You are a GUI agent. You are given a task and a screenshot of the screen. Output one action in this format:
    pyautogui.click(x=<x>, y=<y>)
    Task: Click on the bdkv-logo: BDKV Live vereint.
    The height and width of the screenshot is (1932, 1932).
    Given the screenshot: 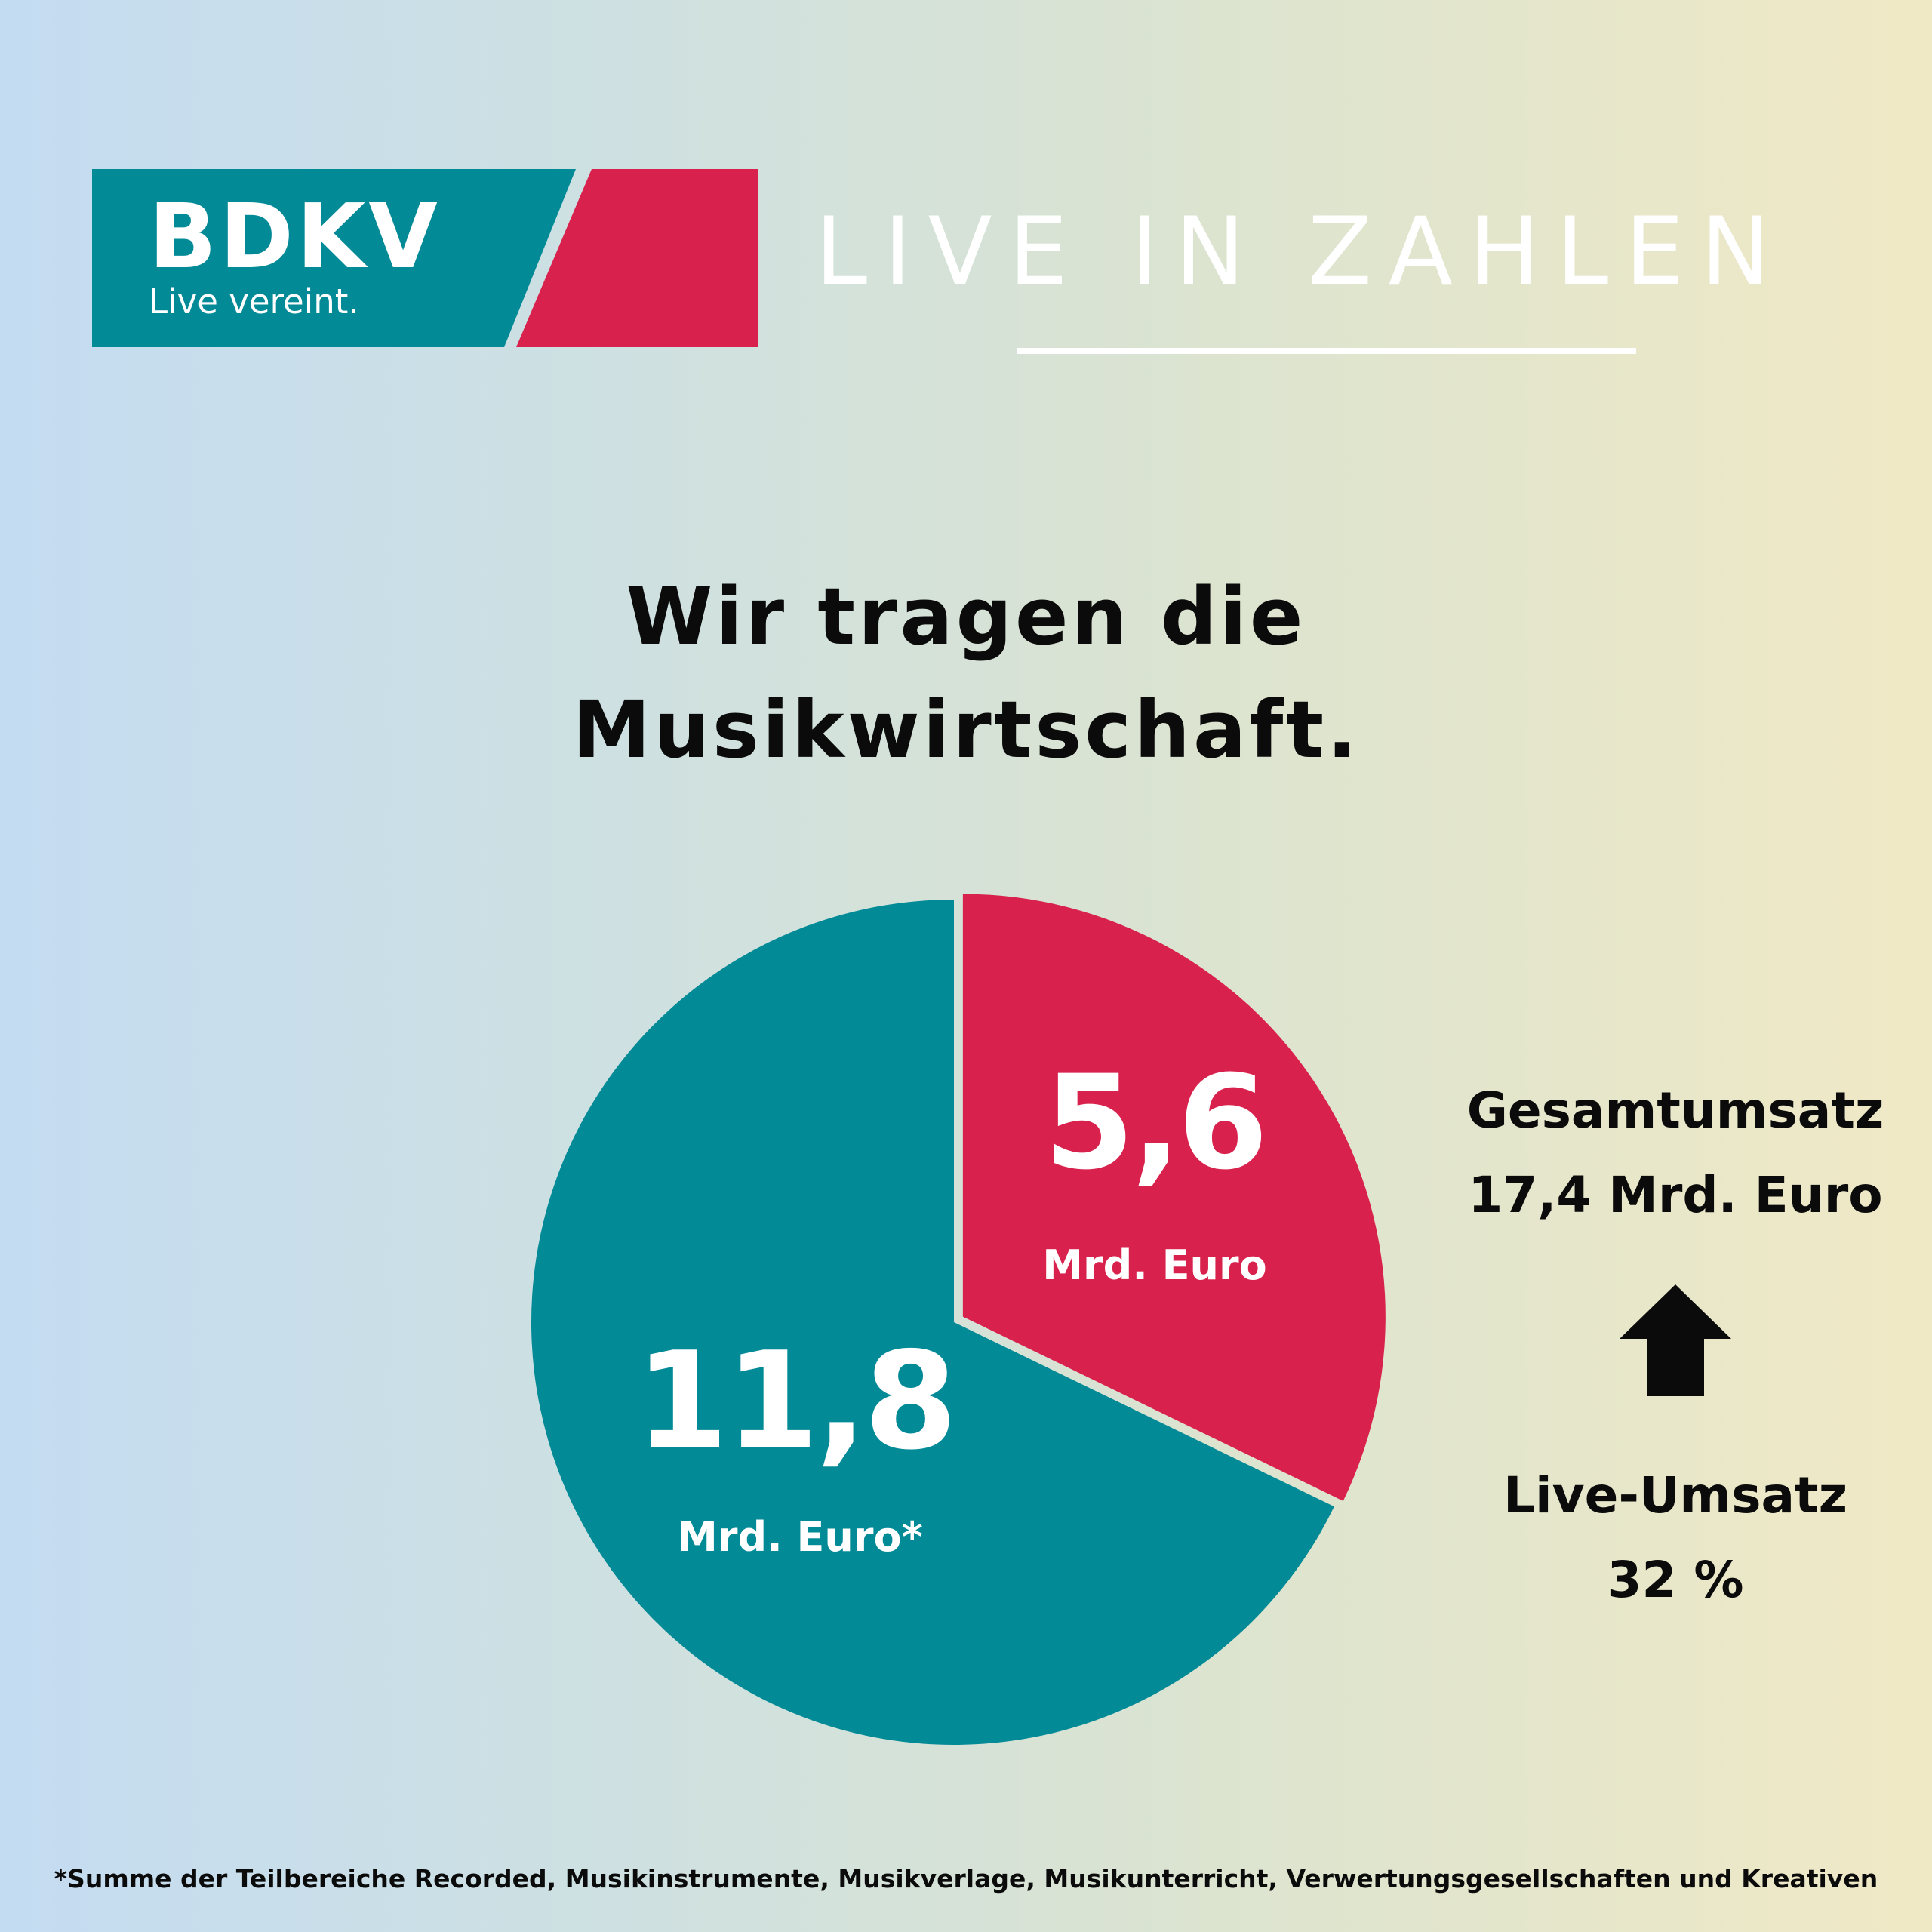 What is the action you would take?
    pyautogui.click(x=425, y=258)
    